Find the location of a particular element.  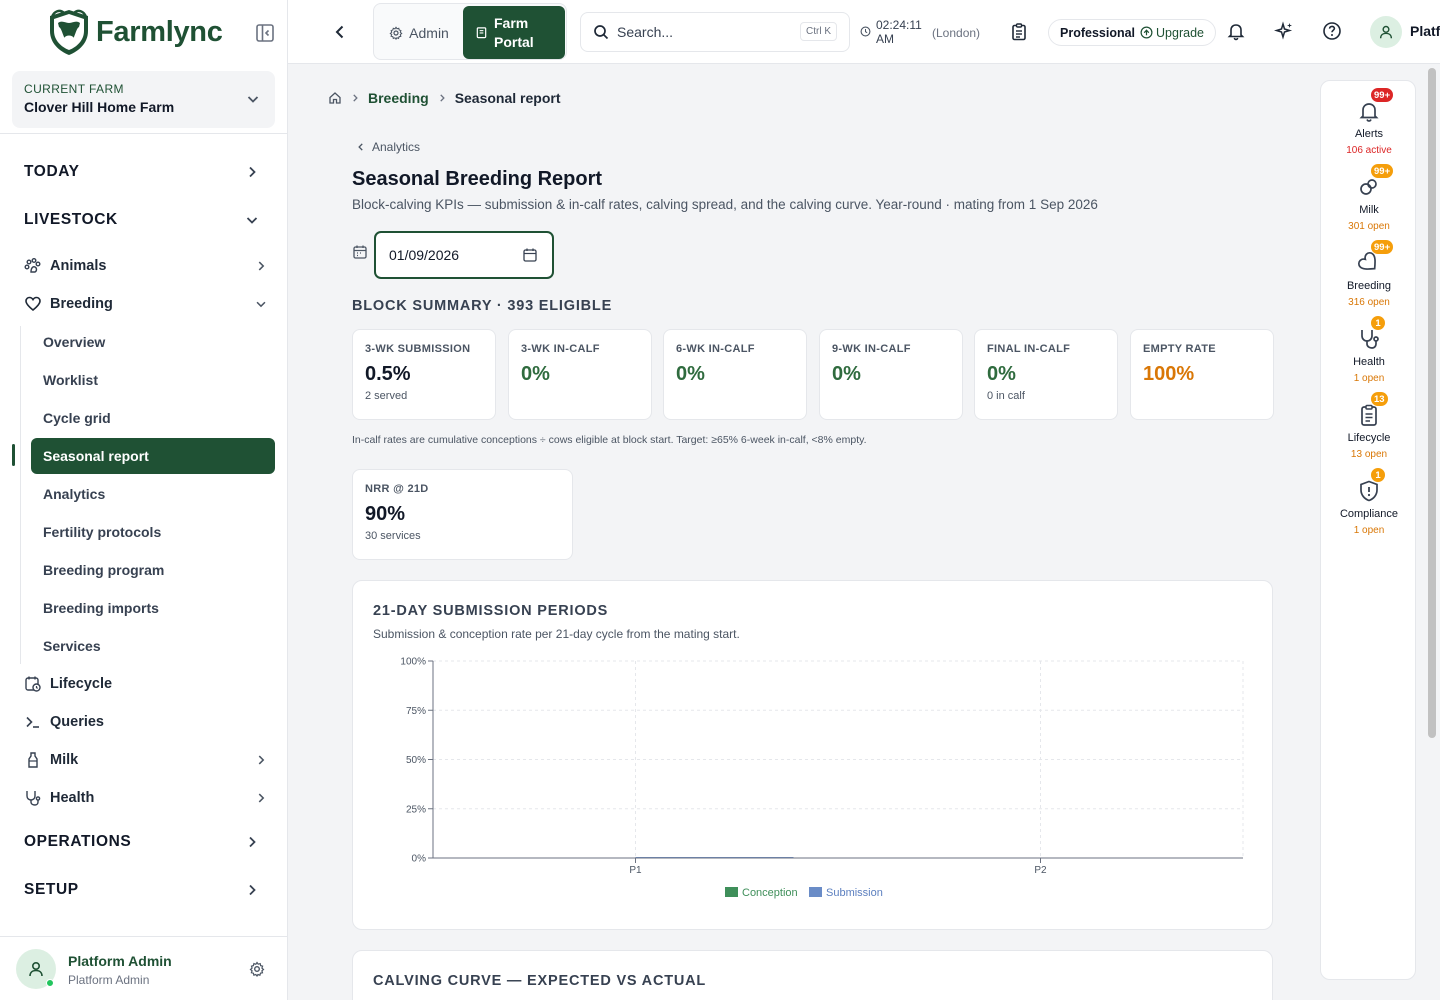

sidebar-item-milk-label: Milk is located at coordinates (64, 760).